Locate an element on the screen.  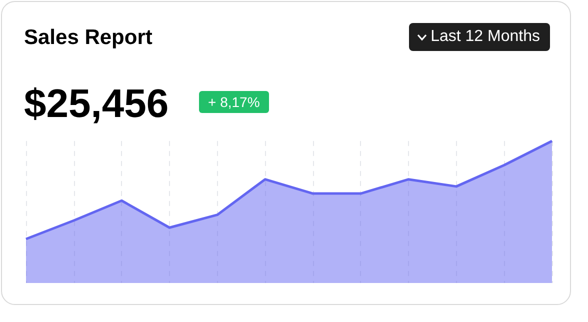
text: Last 12 Months is located at coordinates (485, 37).